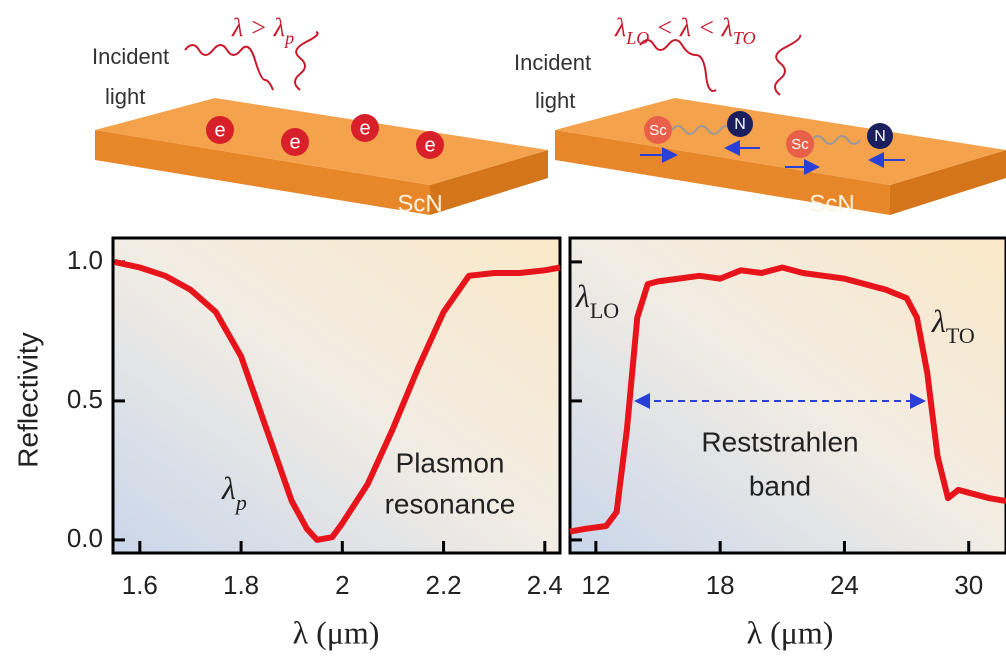  What do you see at coordinates (720, 585) in the screenshot?
I see `x-tick-label: 18` at bounding box center [720, 585].